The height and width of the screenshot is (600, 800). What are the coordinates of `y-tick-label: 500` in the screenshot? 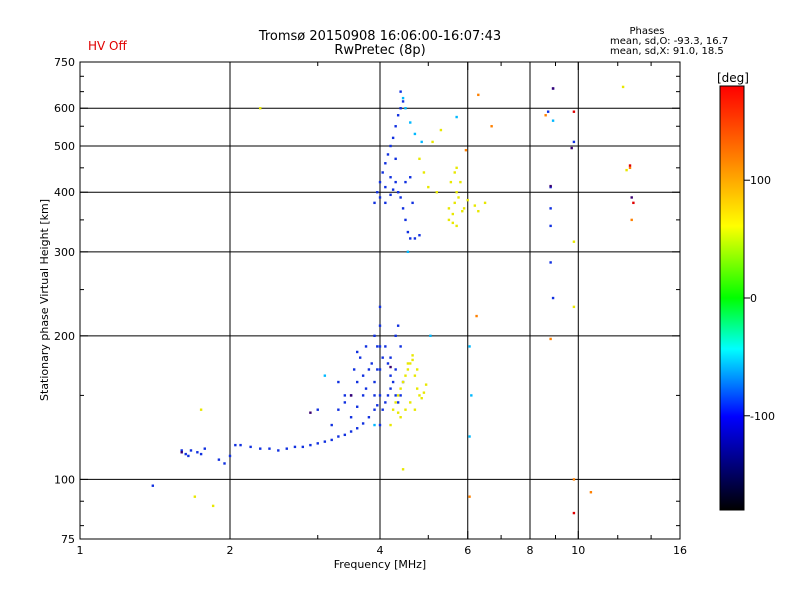 It's located at (64, 146).